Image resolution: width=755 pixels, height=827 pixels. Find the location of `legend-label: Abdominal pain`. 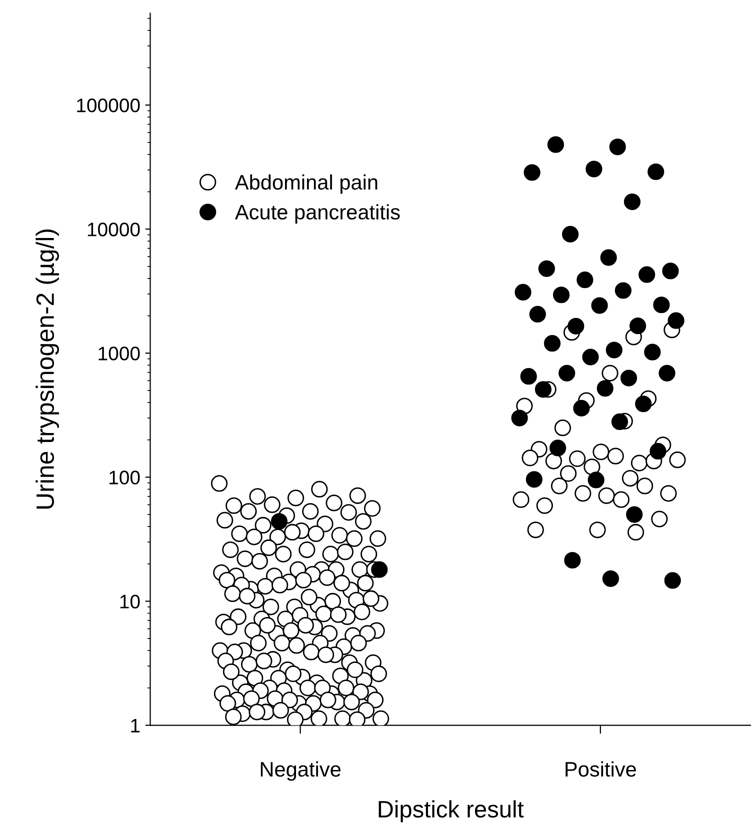

legend-label: Abdominal pain is located at coordinates (306, 184).